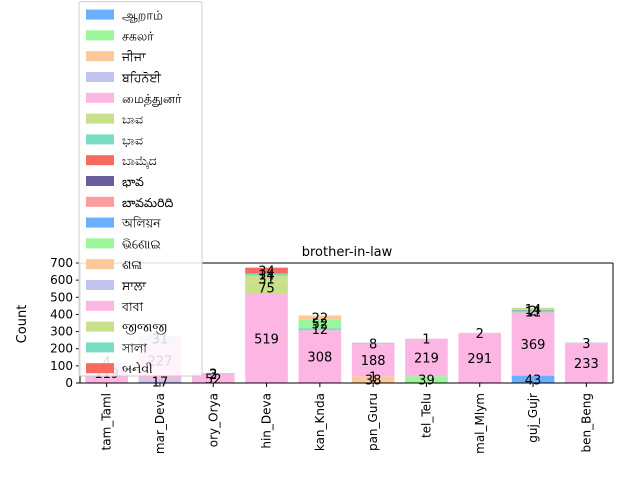 This screenshot has height=480, width=640. Describe the element at coordinates (533, 418) in the screenshot. I see `x-tick-label-guj_Gujr: guj_Gujr` at that location.